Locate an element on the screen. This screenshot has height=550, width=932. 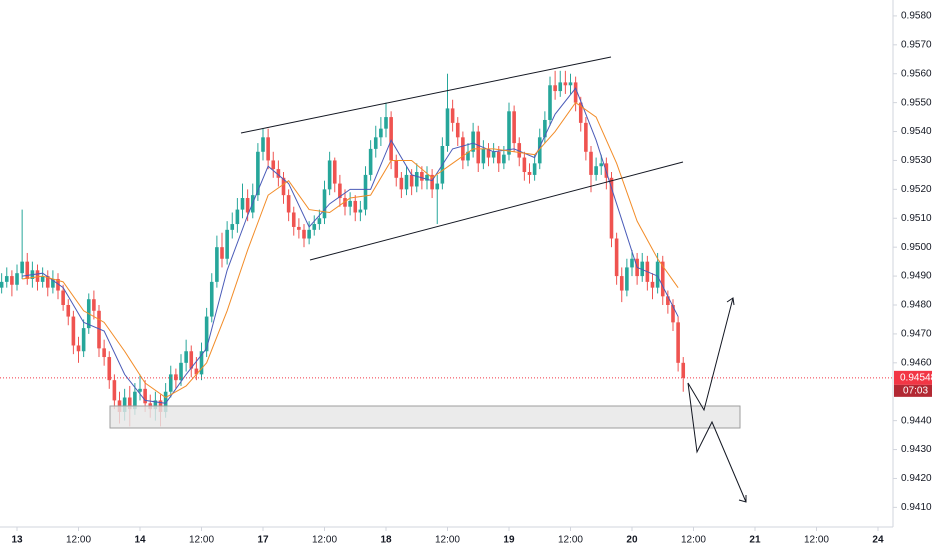
projection-down is located at coordinates (717, 442).